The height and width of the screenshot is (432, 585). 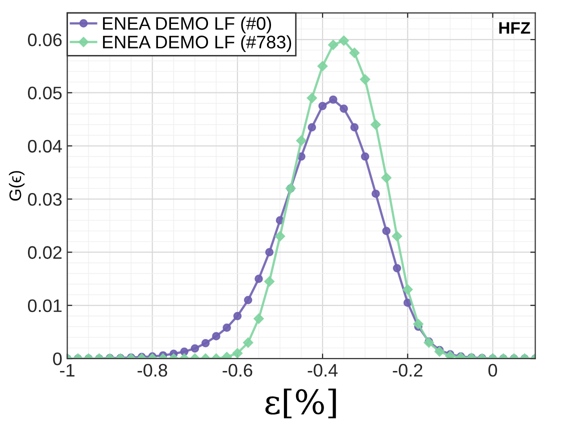 What do you see at coordinates (187, 25) in the screenshot?
I see `legend-label: ENEA DEMO LF (#0)` at bounding box center [187, 25].